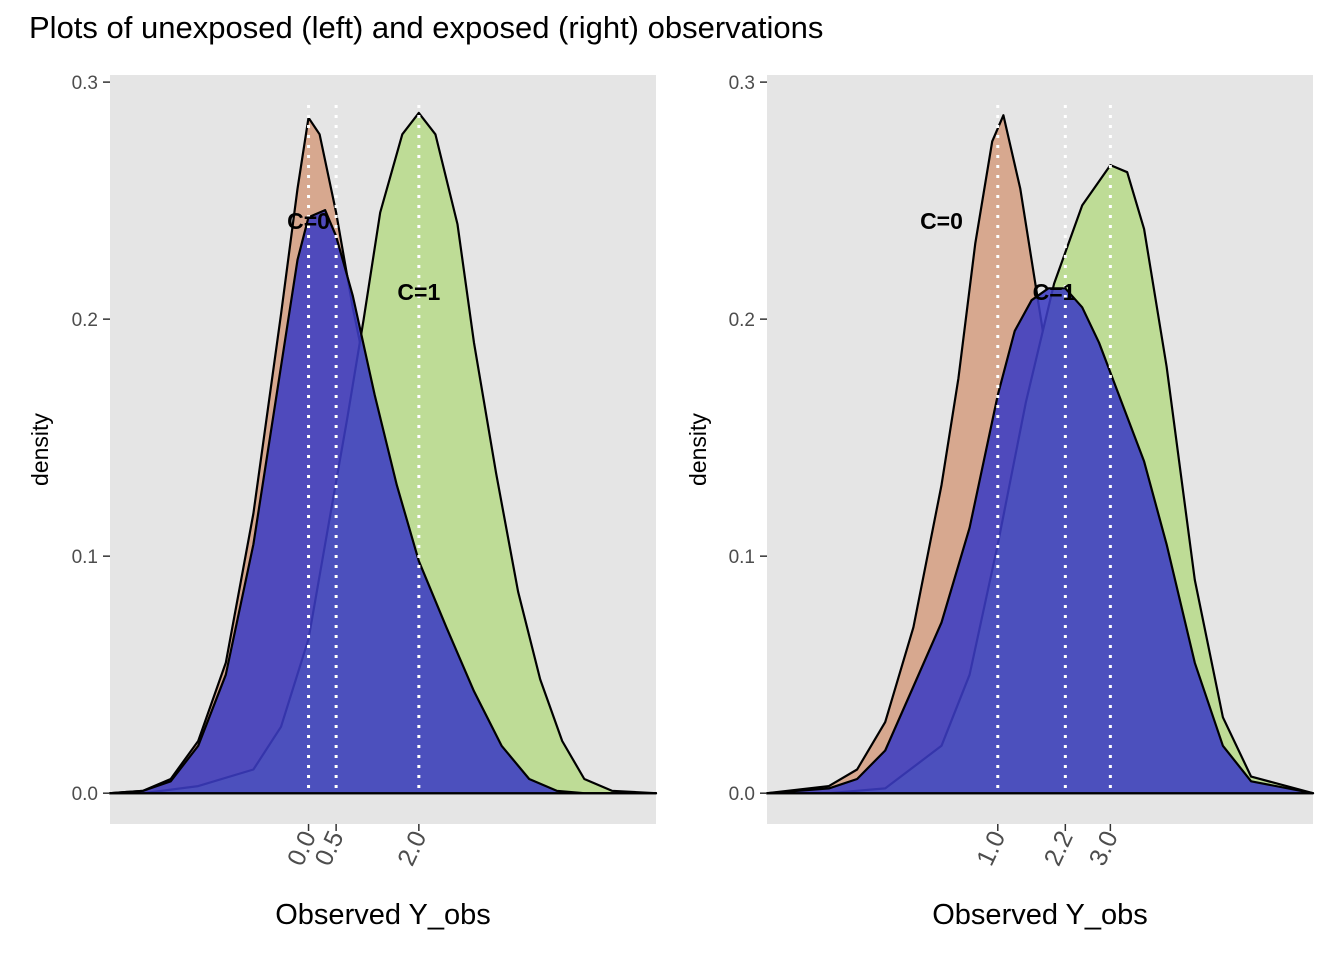 Image resolution: width=1344 pixels, height=960 pixels. What do you see at coordinates (1059, 848) in the screenshot?
I see `x-tick-label: 2.2` at bounding box center [1059, 848].